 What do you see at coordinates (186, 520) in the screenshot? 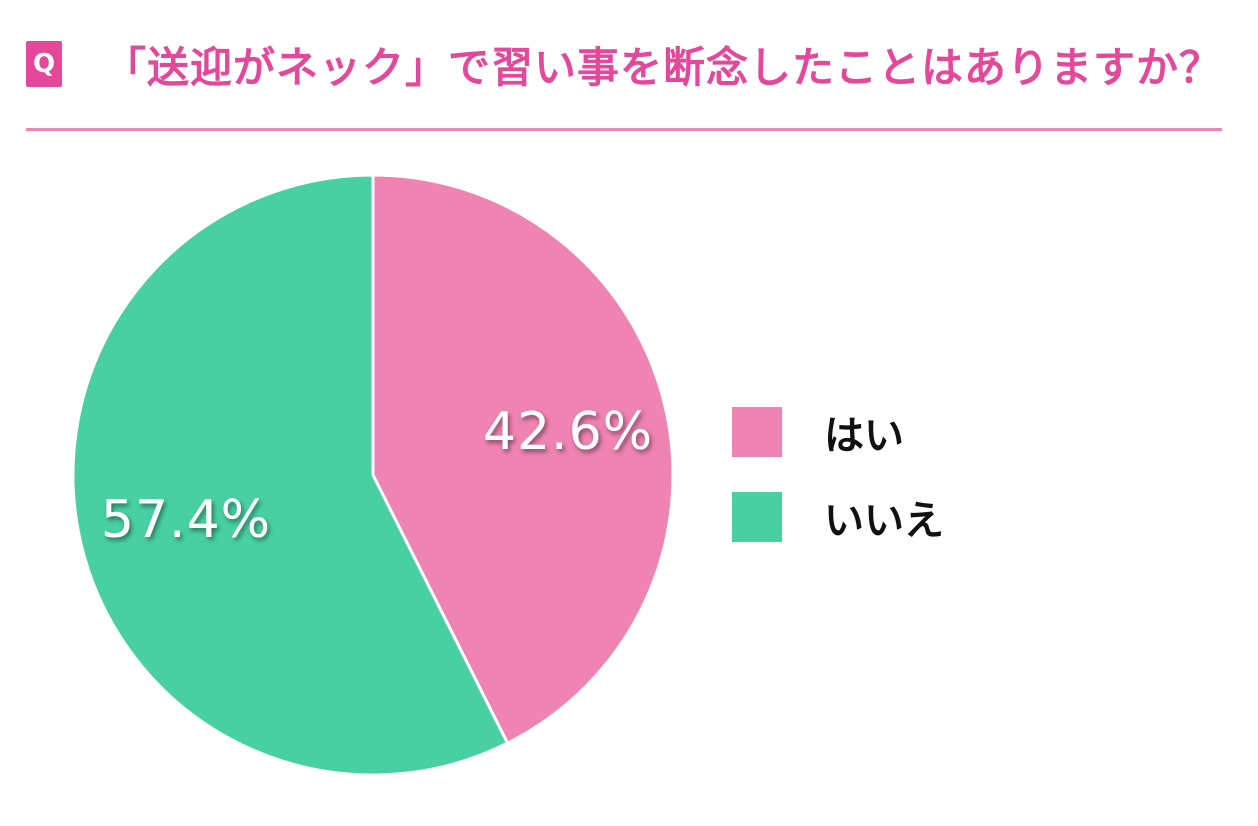
I see `data-label-no: 57.4%` at bounding box center [186, 520].